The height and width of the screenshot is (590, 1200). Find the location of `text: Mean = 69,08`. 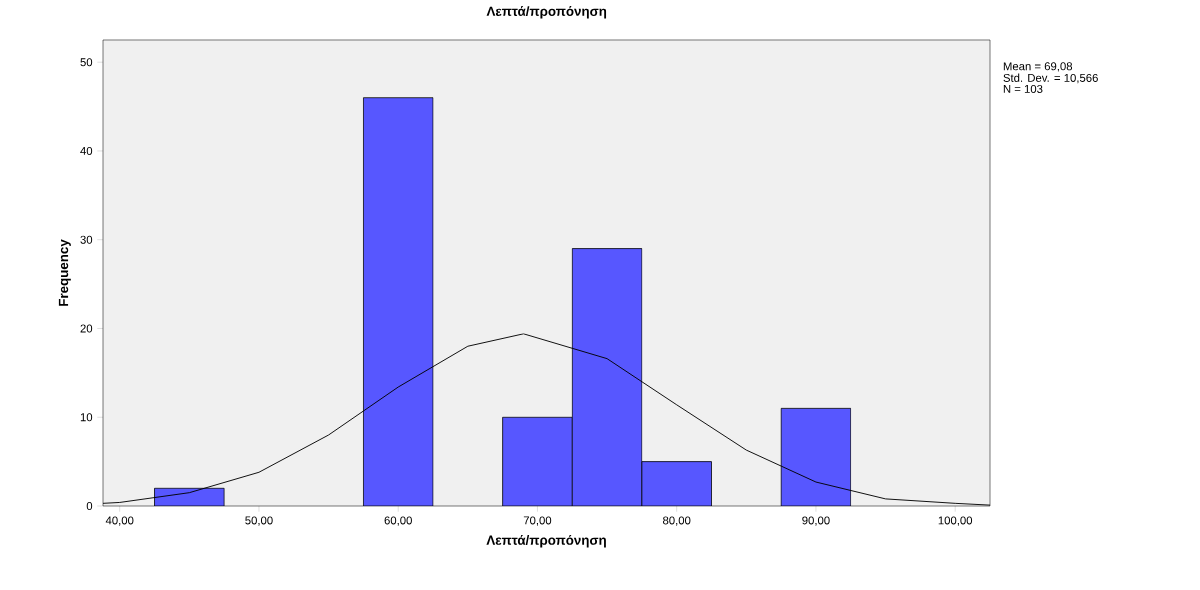

text: Mean = 69,08 is located at coordinates (1038, 67).